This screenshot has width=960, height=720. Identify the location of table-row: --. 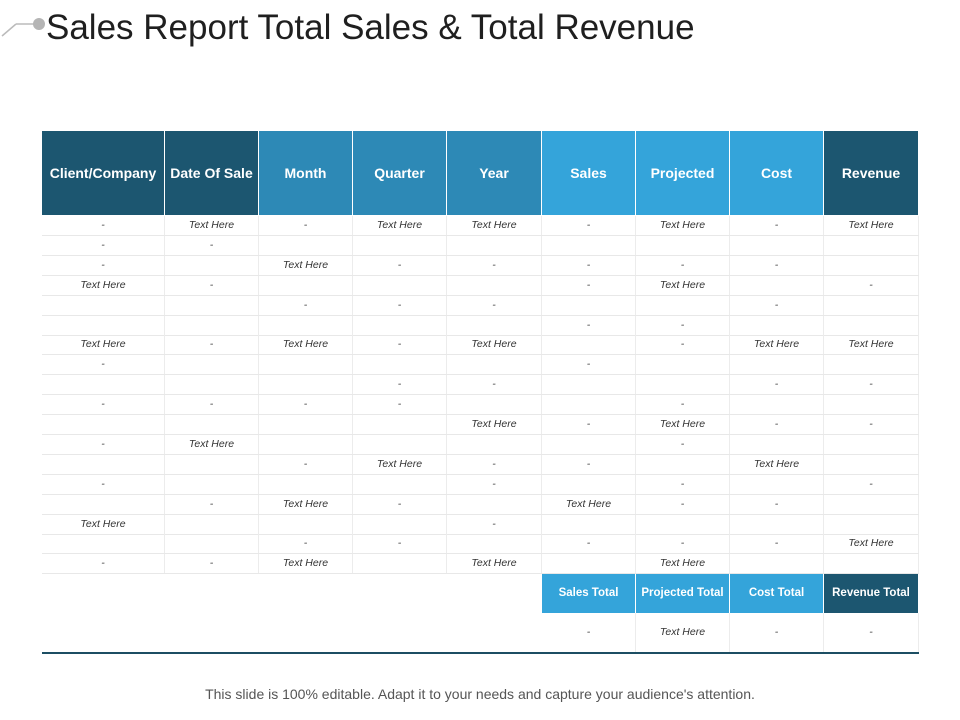
(480, 325).